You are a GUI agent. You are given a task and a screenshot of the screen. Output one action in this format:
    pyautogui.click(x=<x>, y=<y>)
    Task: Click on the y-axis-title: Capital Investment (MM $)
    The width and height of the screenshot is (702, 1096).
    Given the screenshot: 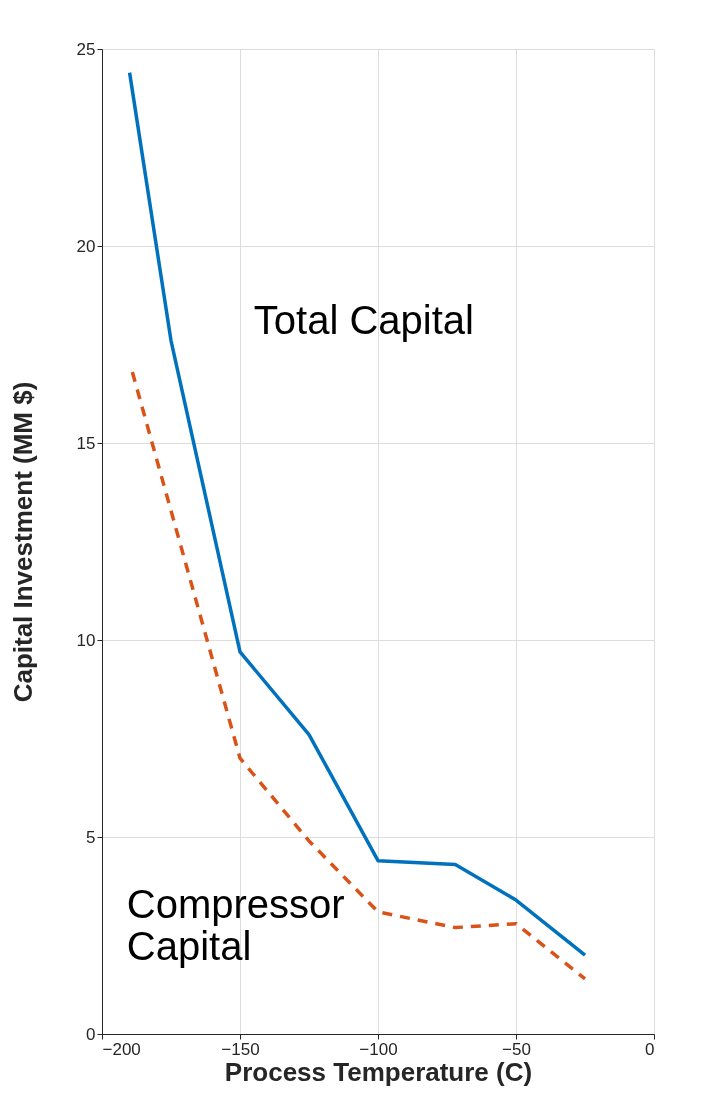 What is the action you would take?
    pyautogui.click(x=22, y=542)
    